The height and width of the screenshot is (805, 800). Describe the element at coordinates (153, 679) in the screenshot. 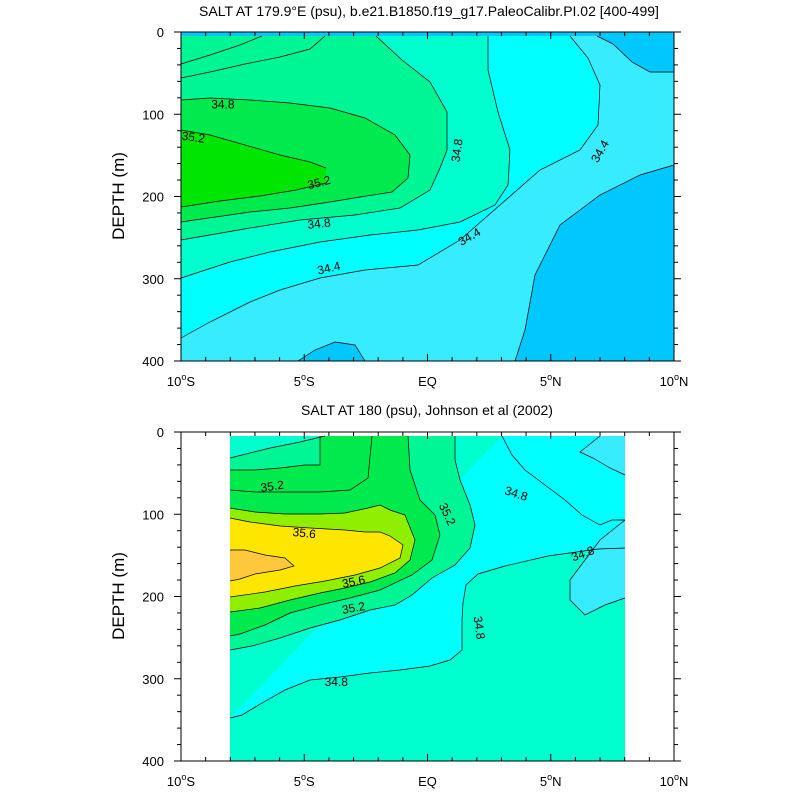

I see `bottom-y-tick-label: 300` at that location.